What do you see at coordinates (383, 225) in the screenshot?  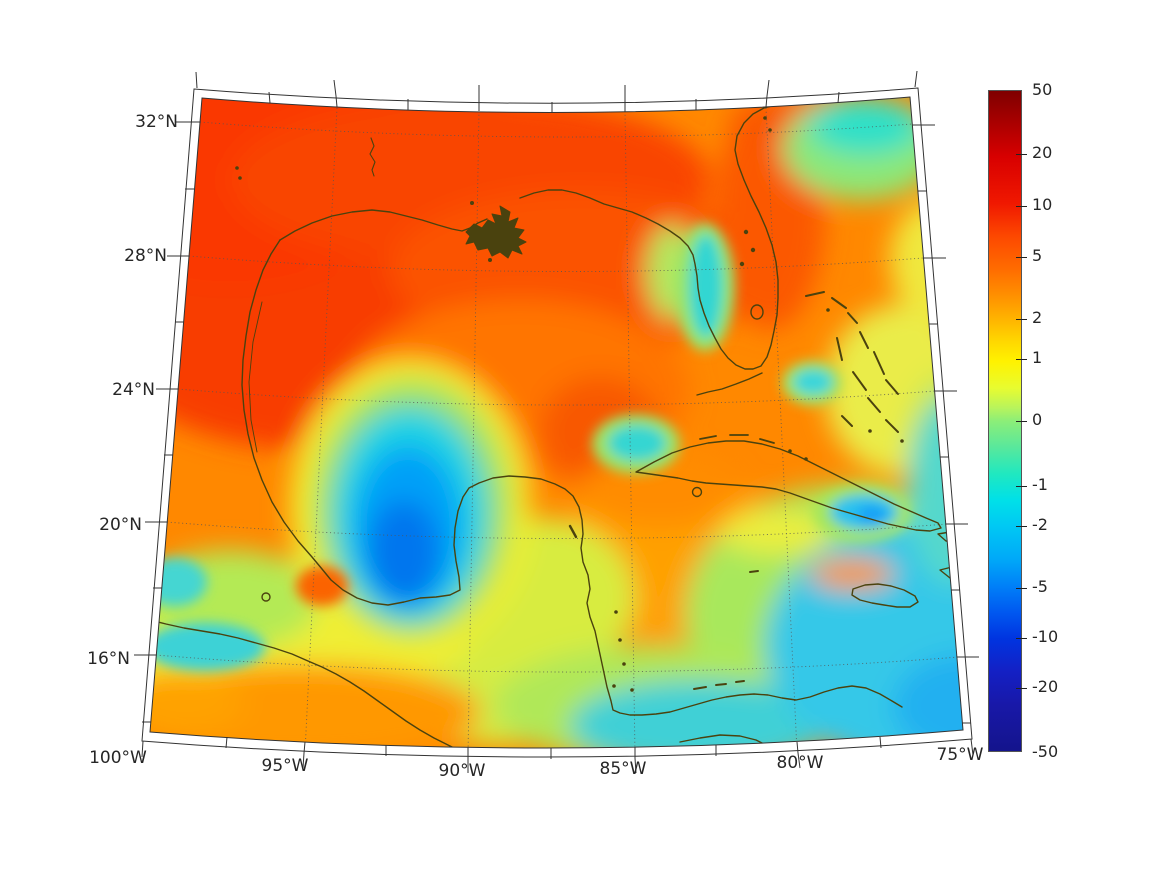 I see `us-gulf-coast-west` at bounding box center [383, 225].